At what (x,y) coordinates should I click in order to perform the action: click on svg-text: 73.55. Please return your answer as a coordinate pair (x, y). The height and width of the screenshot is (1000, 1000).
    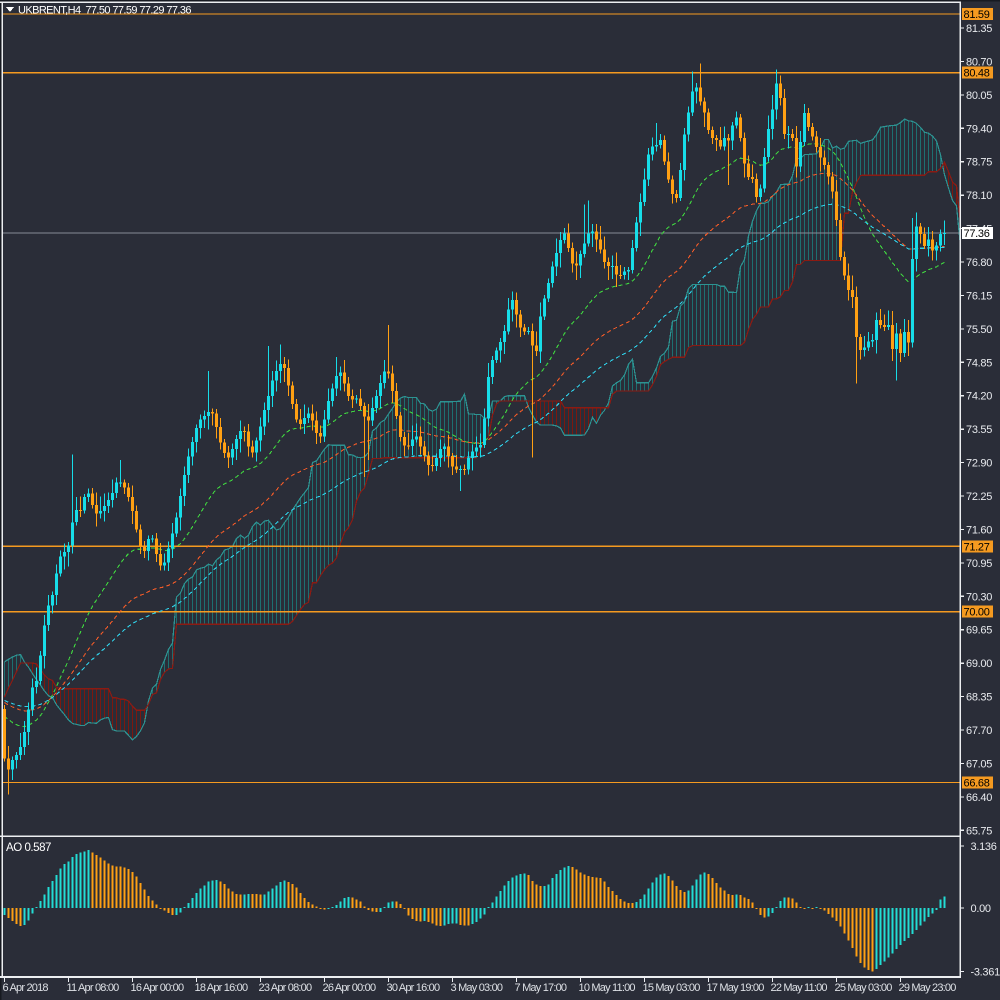
    Looking at the image, I should click on (979, 430).